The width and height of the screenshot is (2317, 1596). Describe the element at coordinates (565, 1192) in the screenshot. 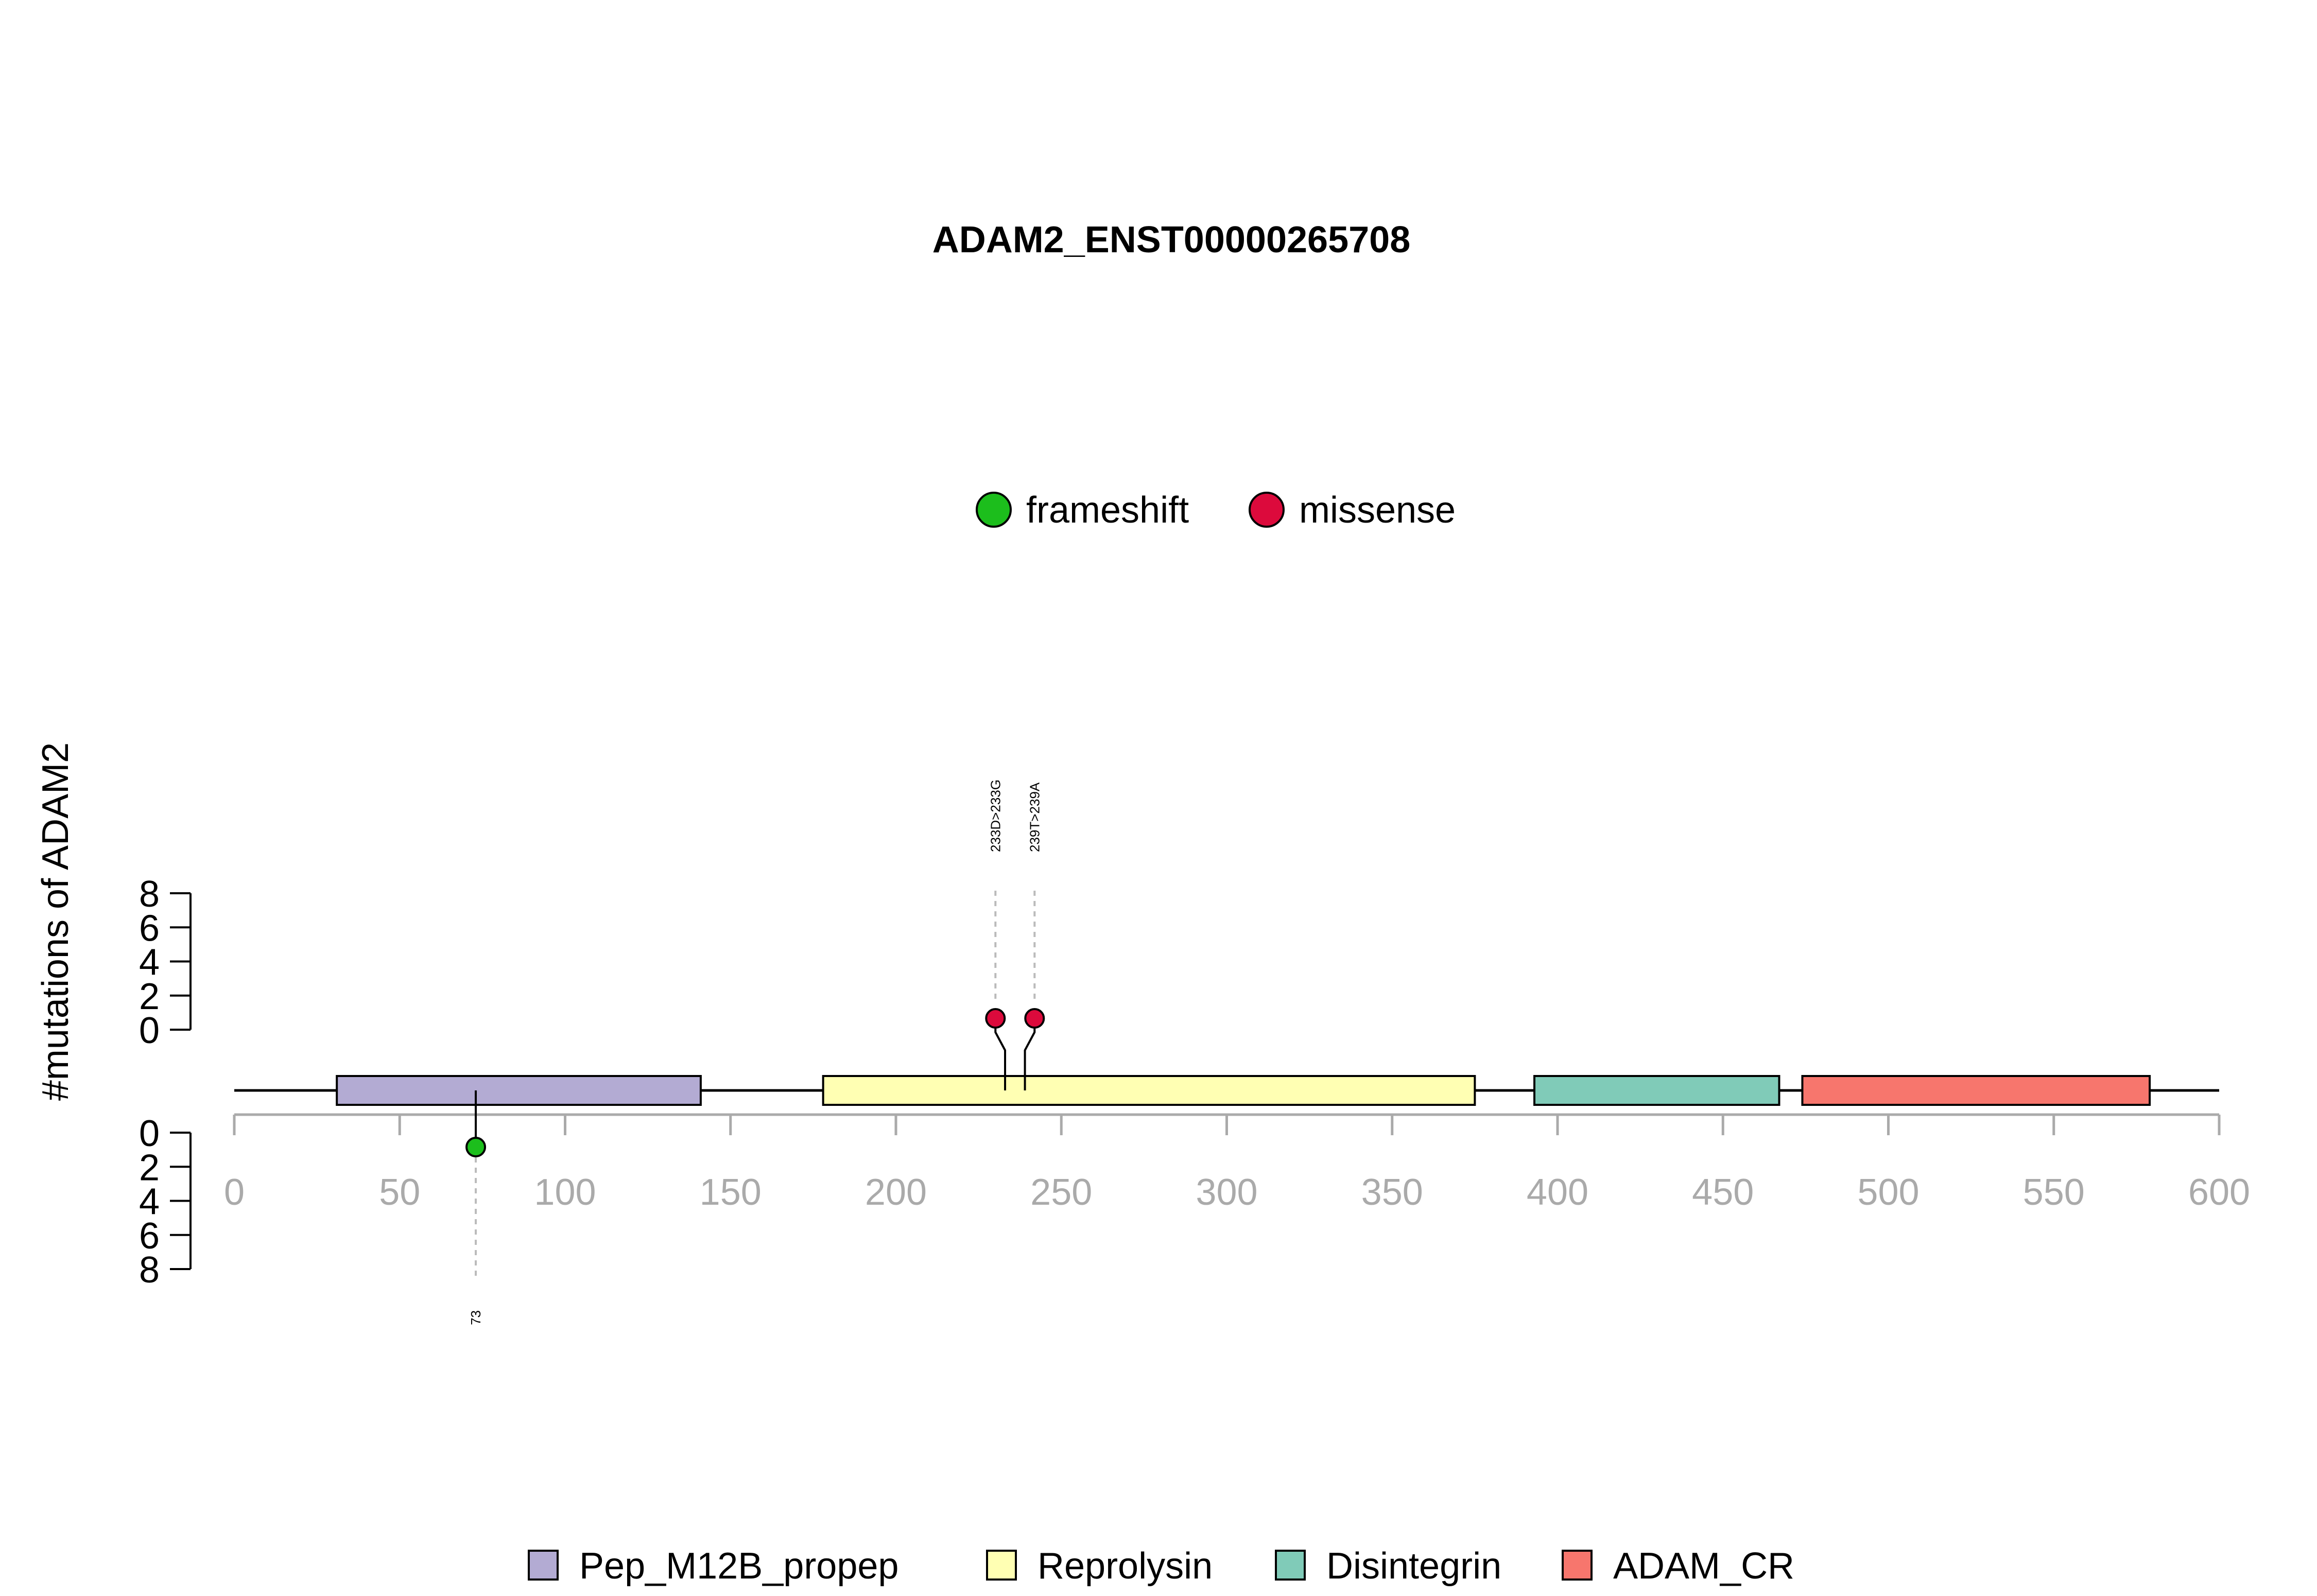

I see `x-tick-label: 100` at that location.